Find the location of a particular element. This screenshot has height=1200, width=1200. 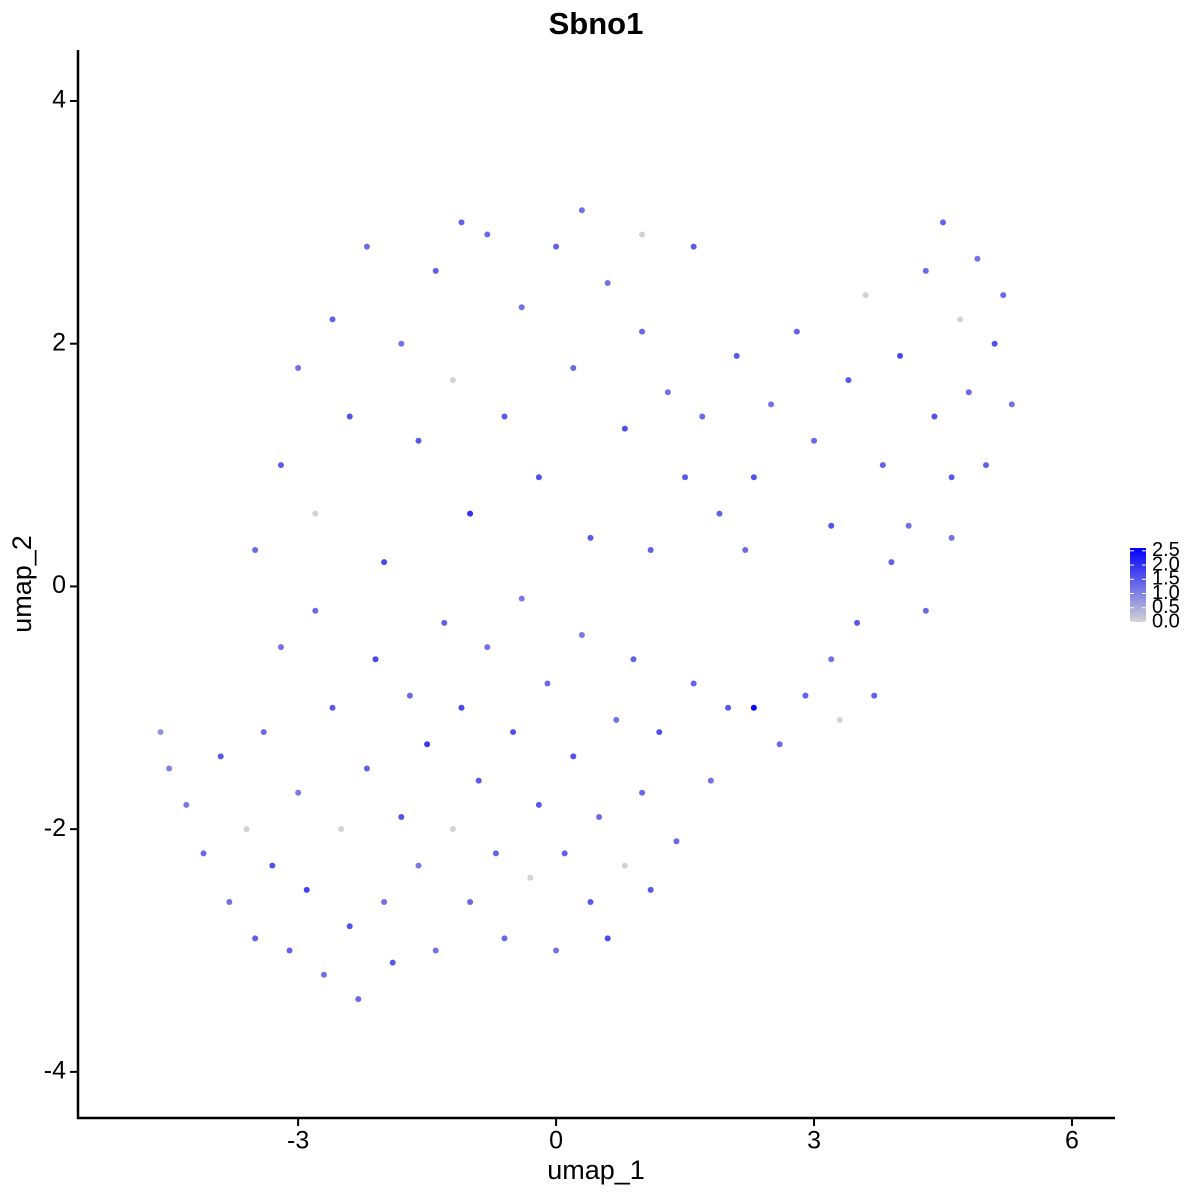

chart-title: Sbno1 is located at coordinates (596, 23).